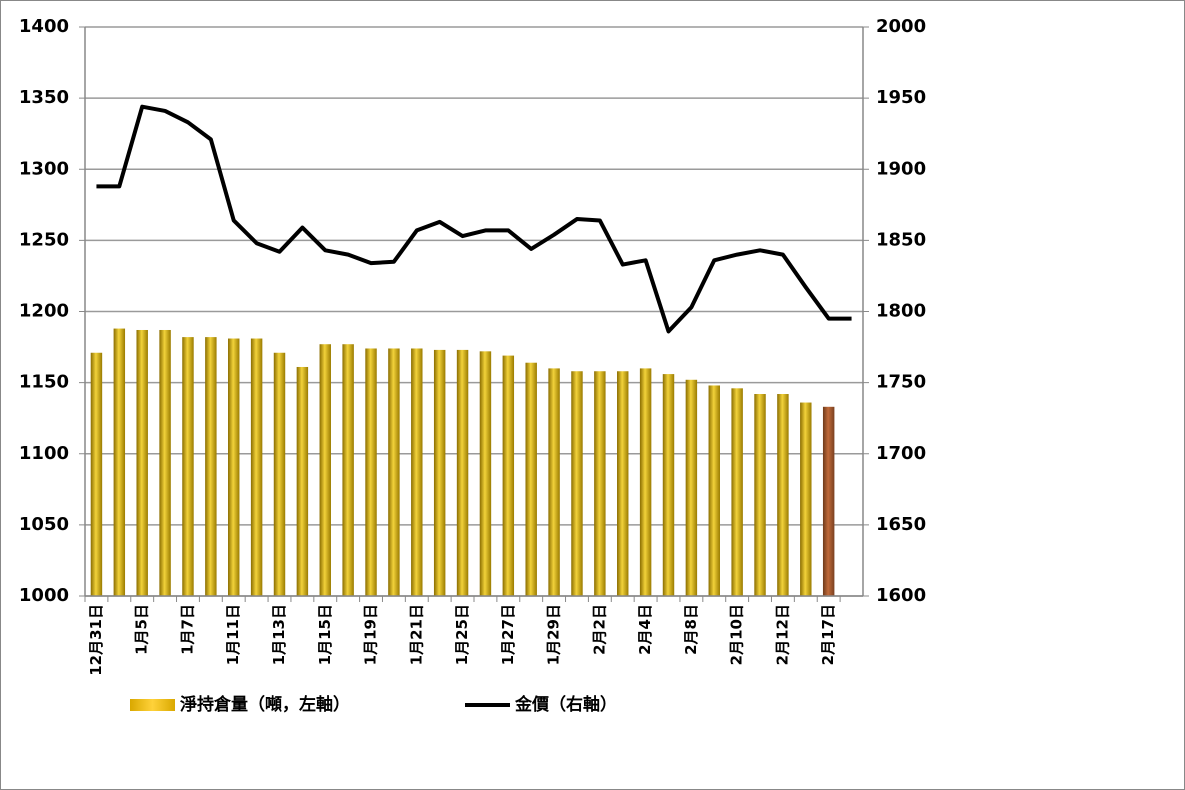 This screenshot has width=1185, height=790. What do you see at coordinates (901, 168) in the screenshot?
I see `y2-tick-label: 1900` at bounding box center [901, 168].